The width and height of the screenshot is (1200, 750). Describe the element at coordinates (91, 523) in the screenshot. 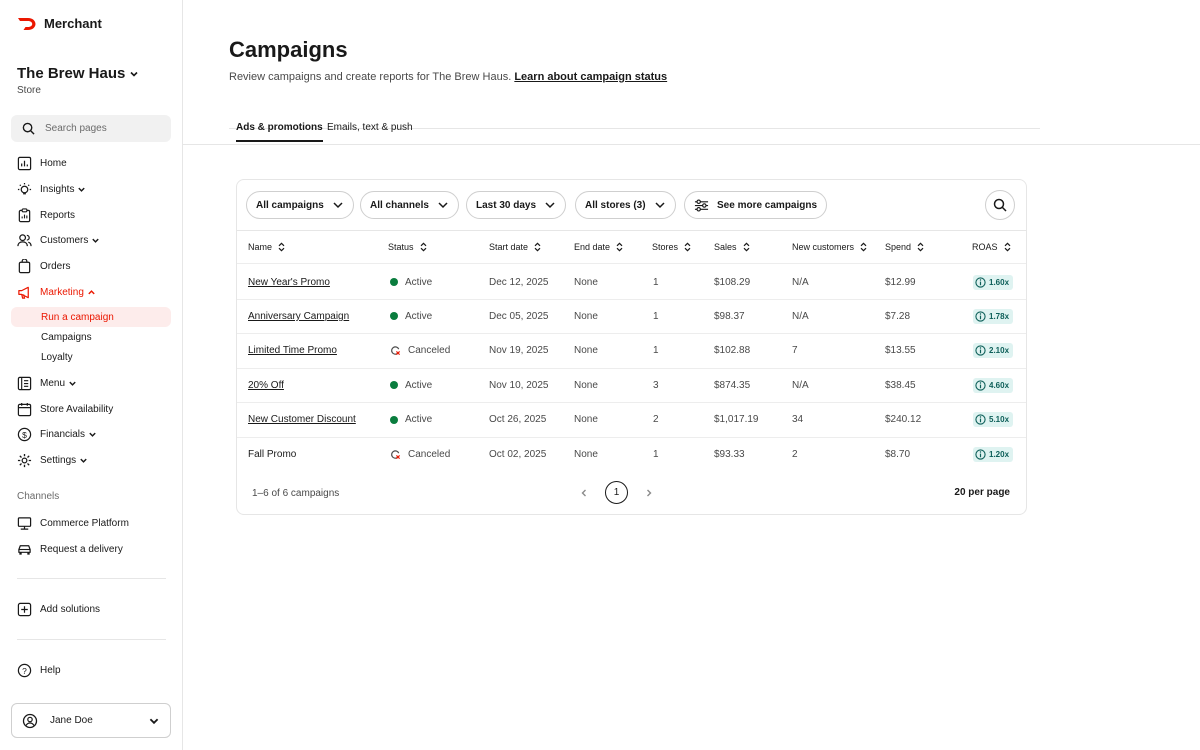

I see `nav-commerce-platform: Commerce Platform` at that location.